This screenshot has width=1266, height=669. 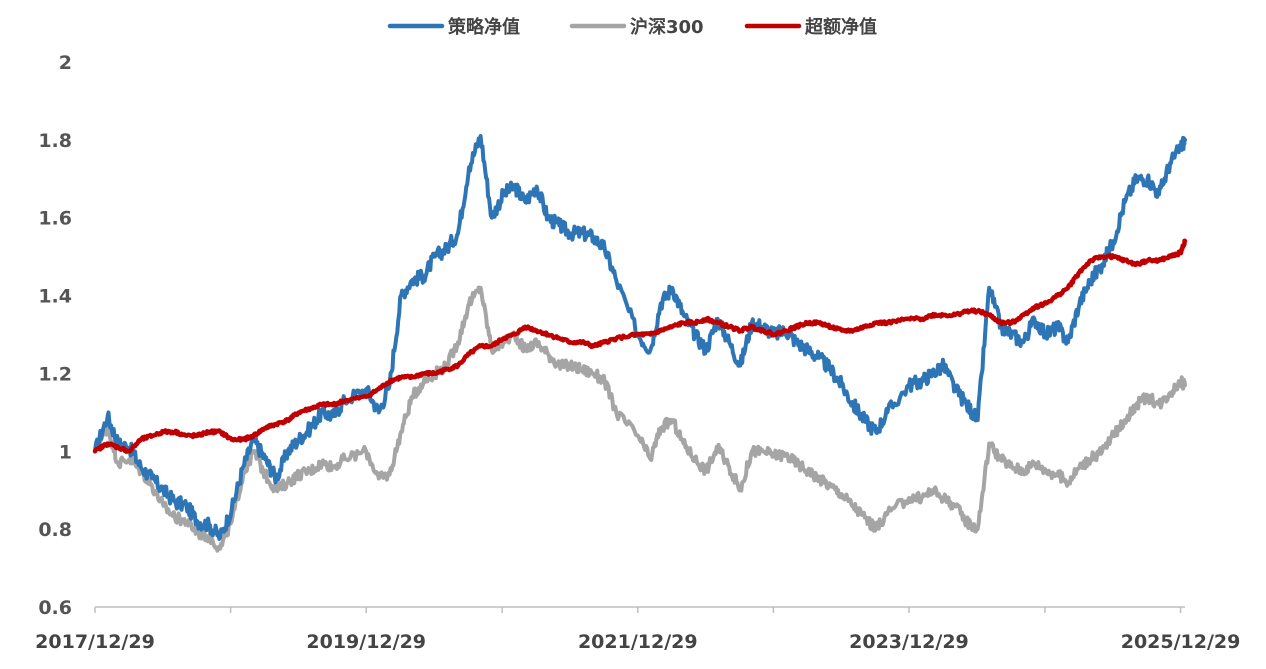 What do you see at coordinates (667, 27) in the screenshot?
I see `legend-label: 沪深300` at bounding box center [667, 27].